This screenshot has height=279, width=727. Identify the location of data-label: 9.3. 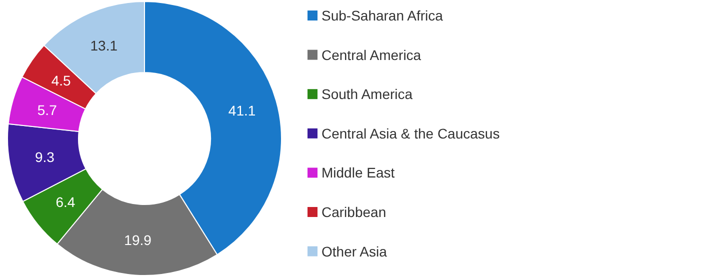
(45, 157).